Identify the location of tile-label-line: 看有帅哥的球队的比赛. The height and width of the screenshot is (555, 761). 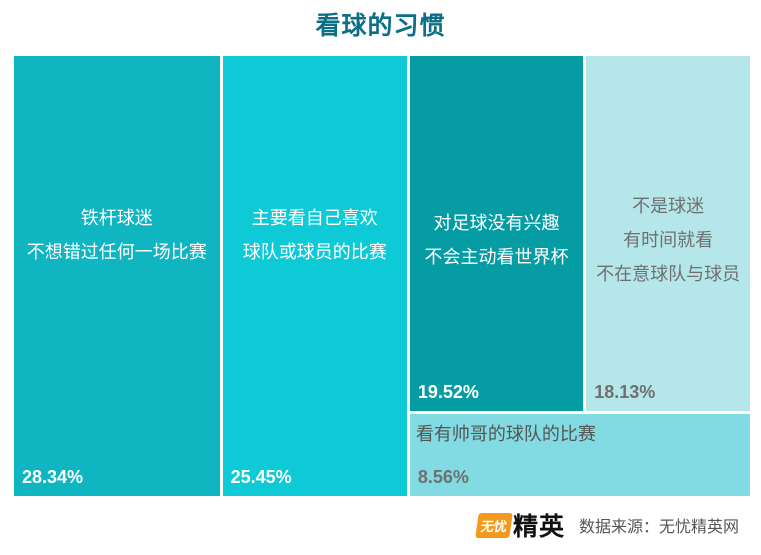
(505, 435).